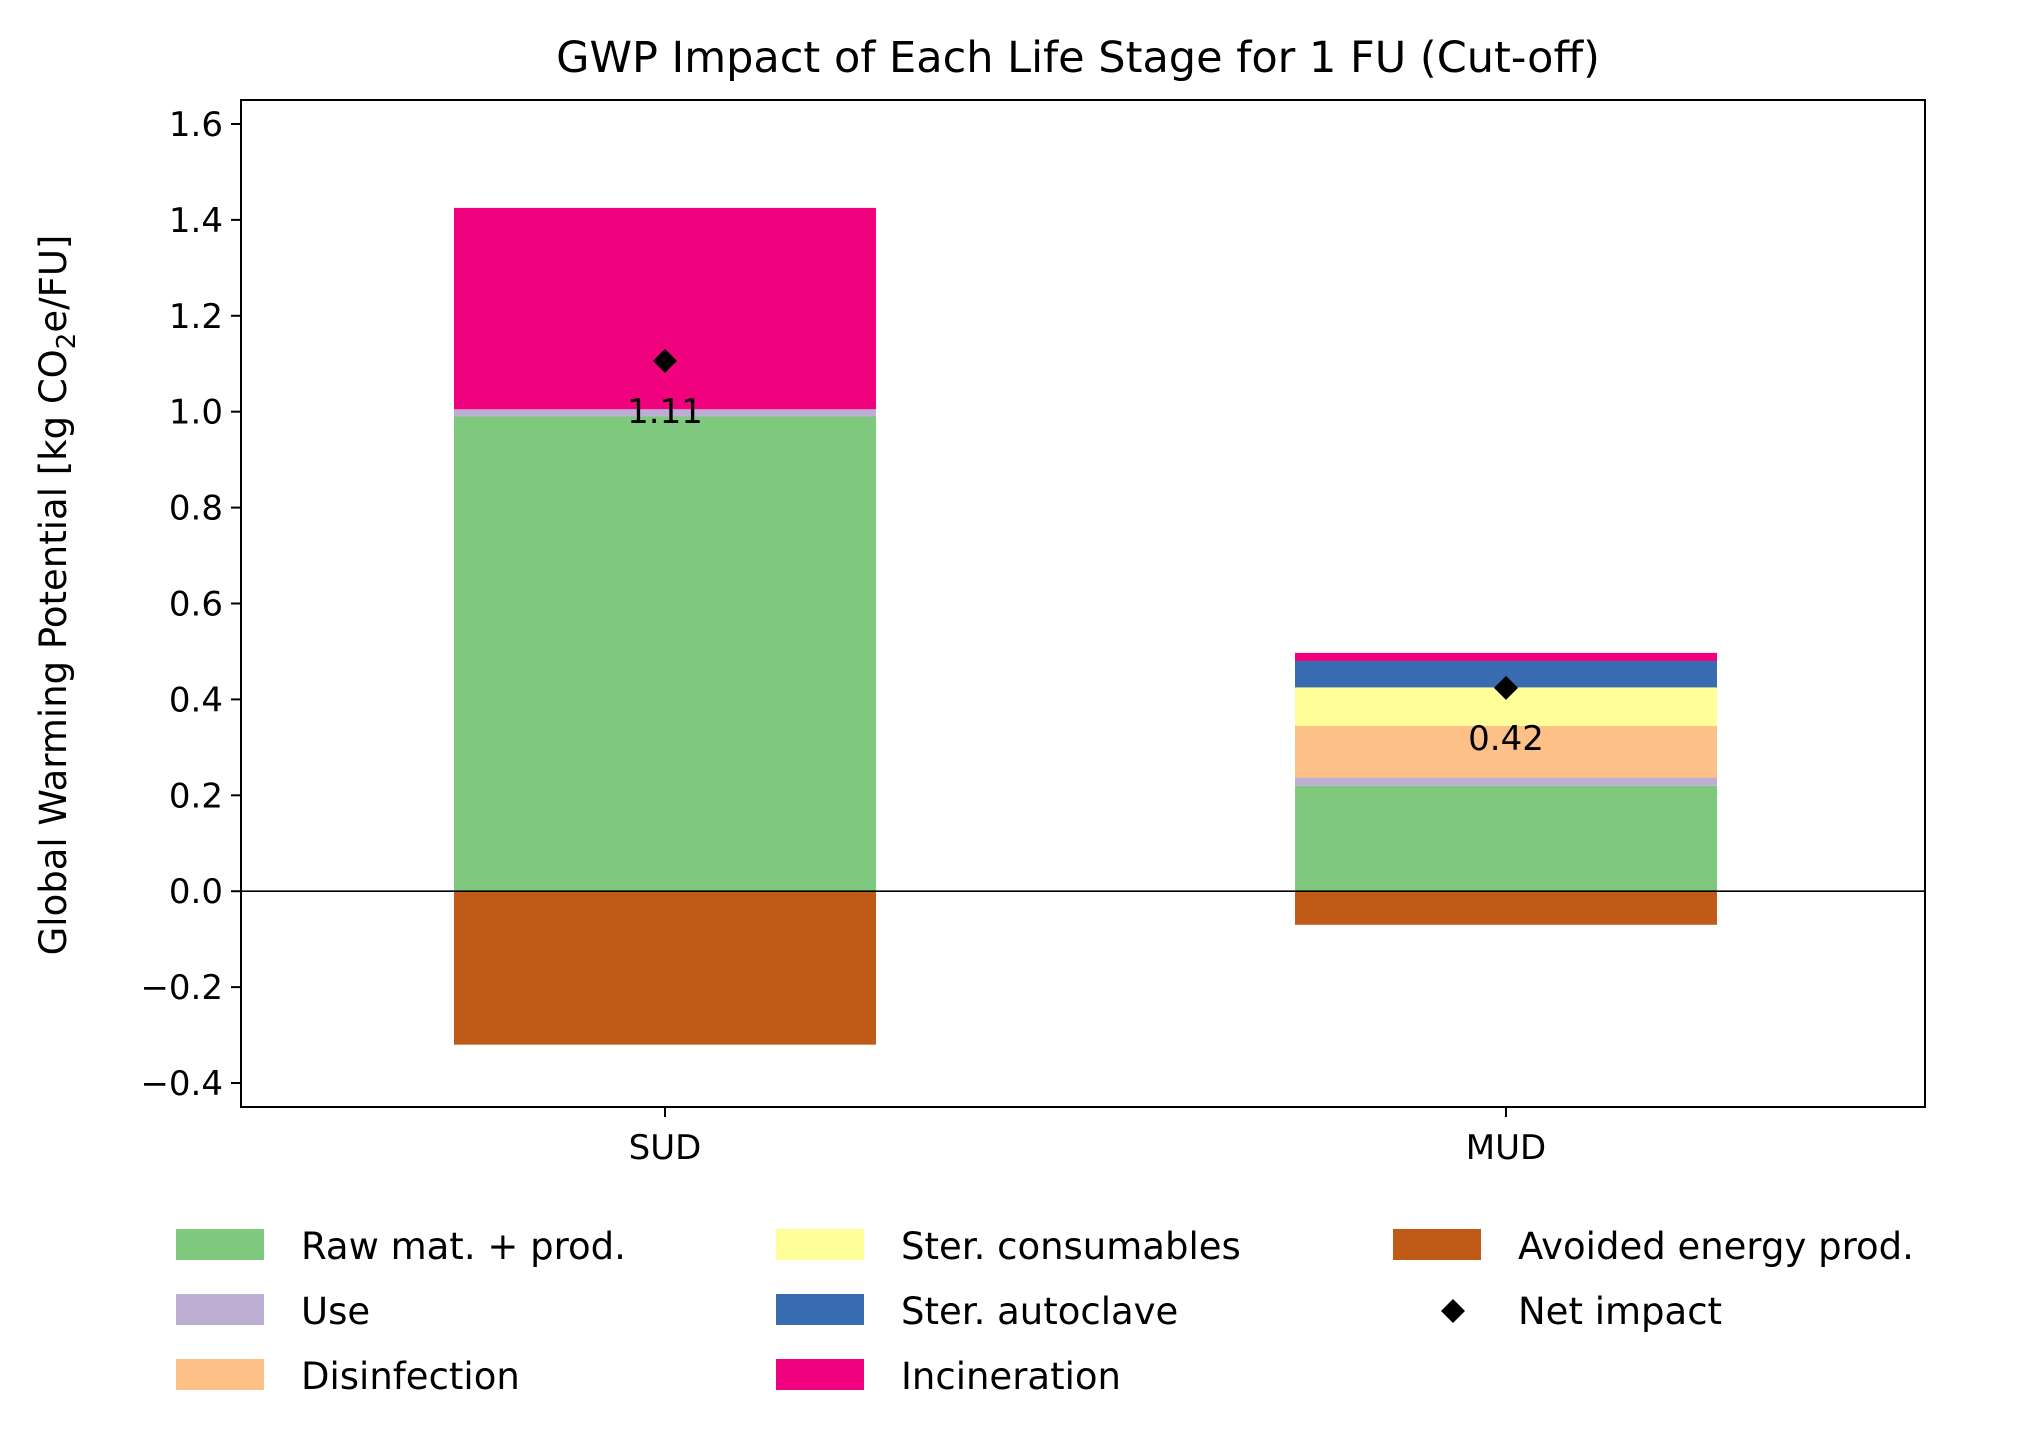 The width and height of the screenshot is (2017, 1433). What do you see at coordinates (1087, 1137) in the screenshot?
I see `x-axis-ticks: SUD MUD` at bounding box center [1087, 1137].